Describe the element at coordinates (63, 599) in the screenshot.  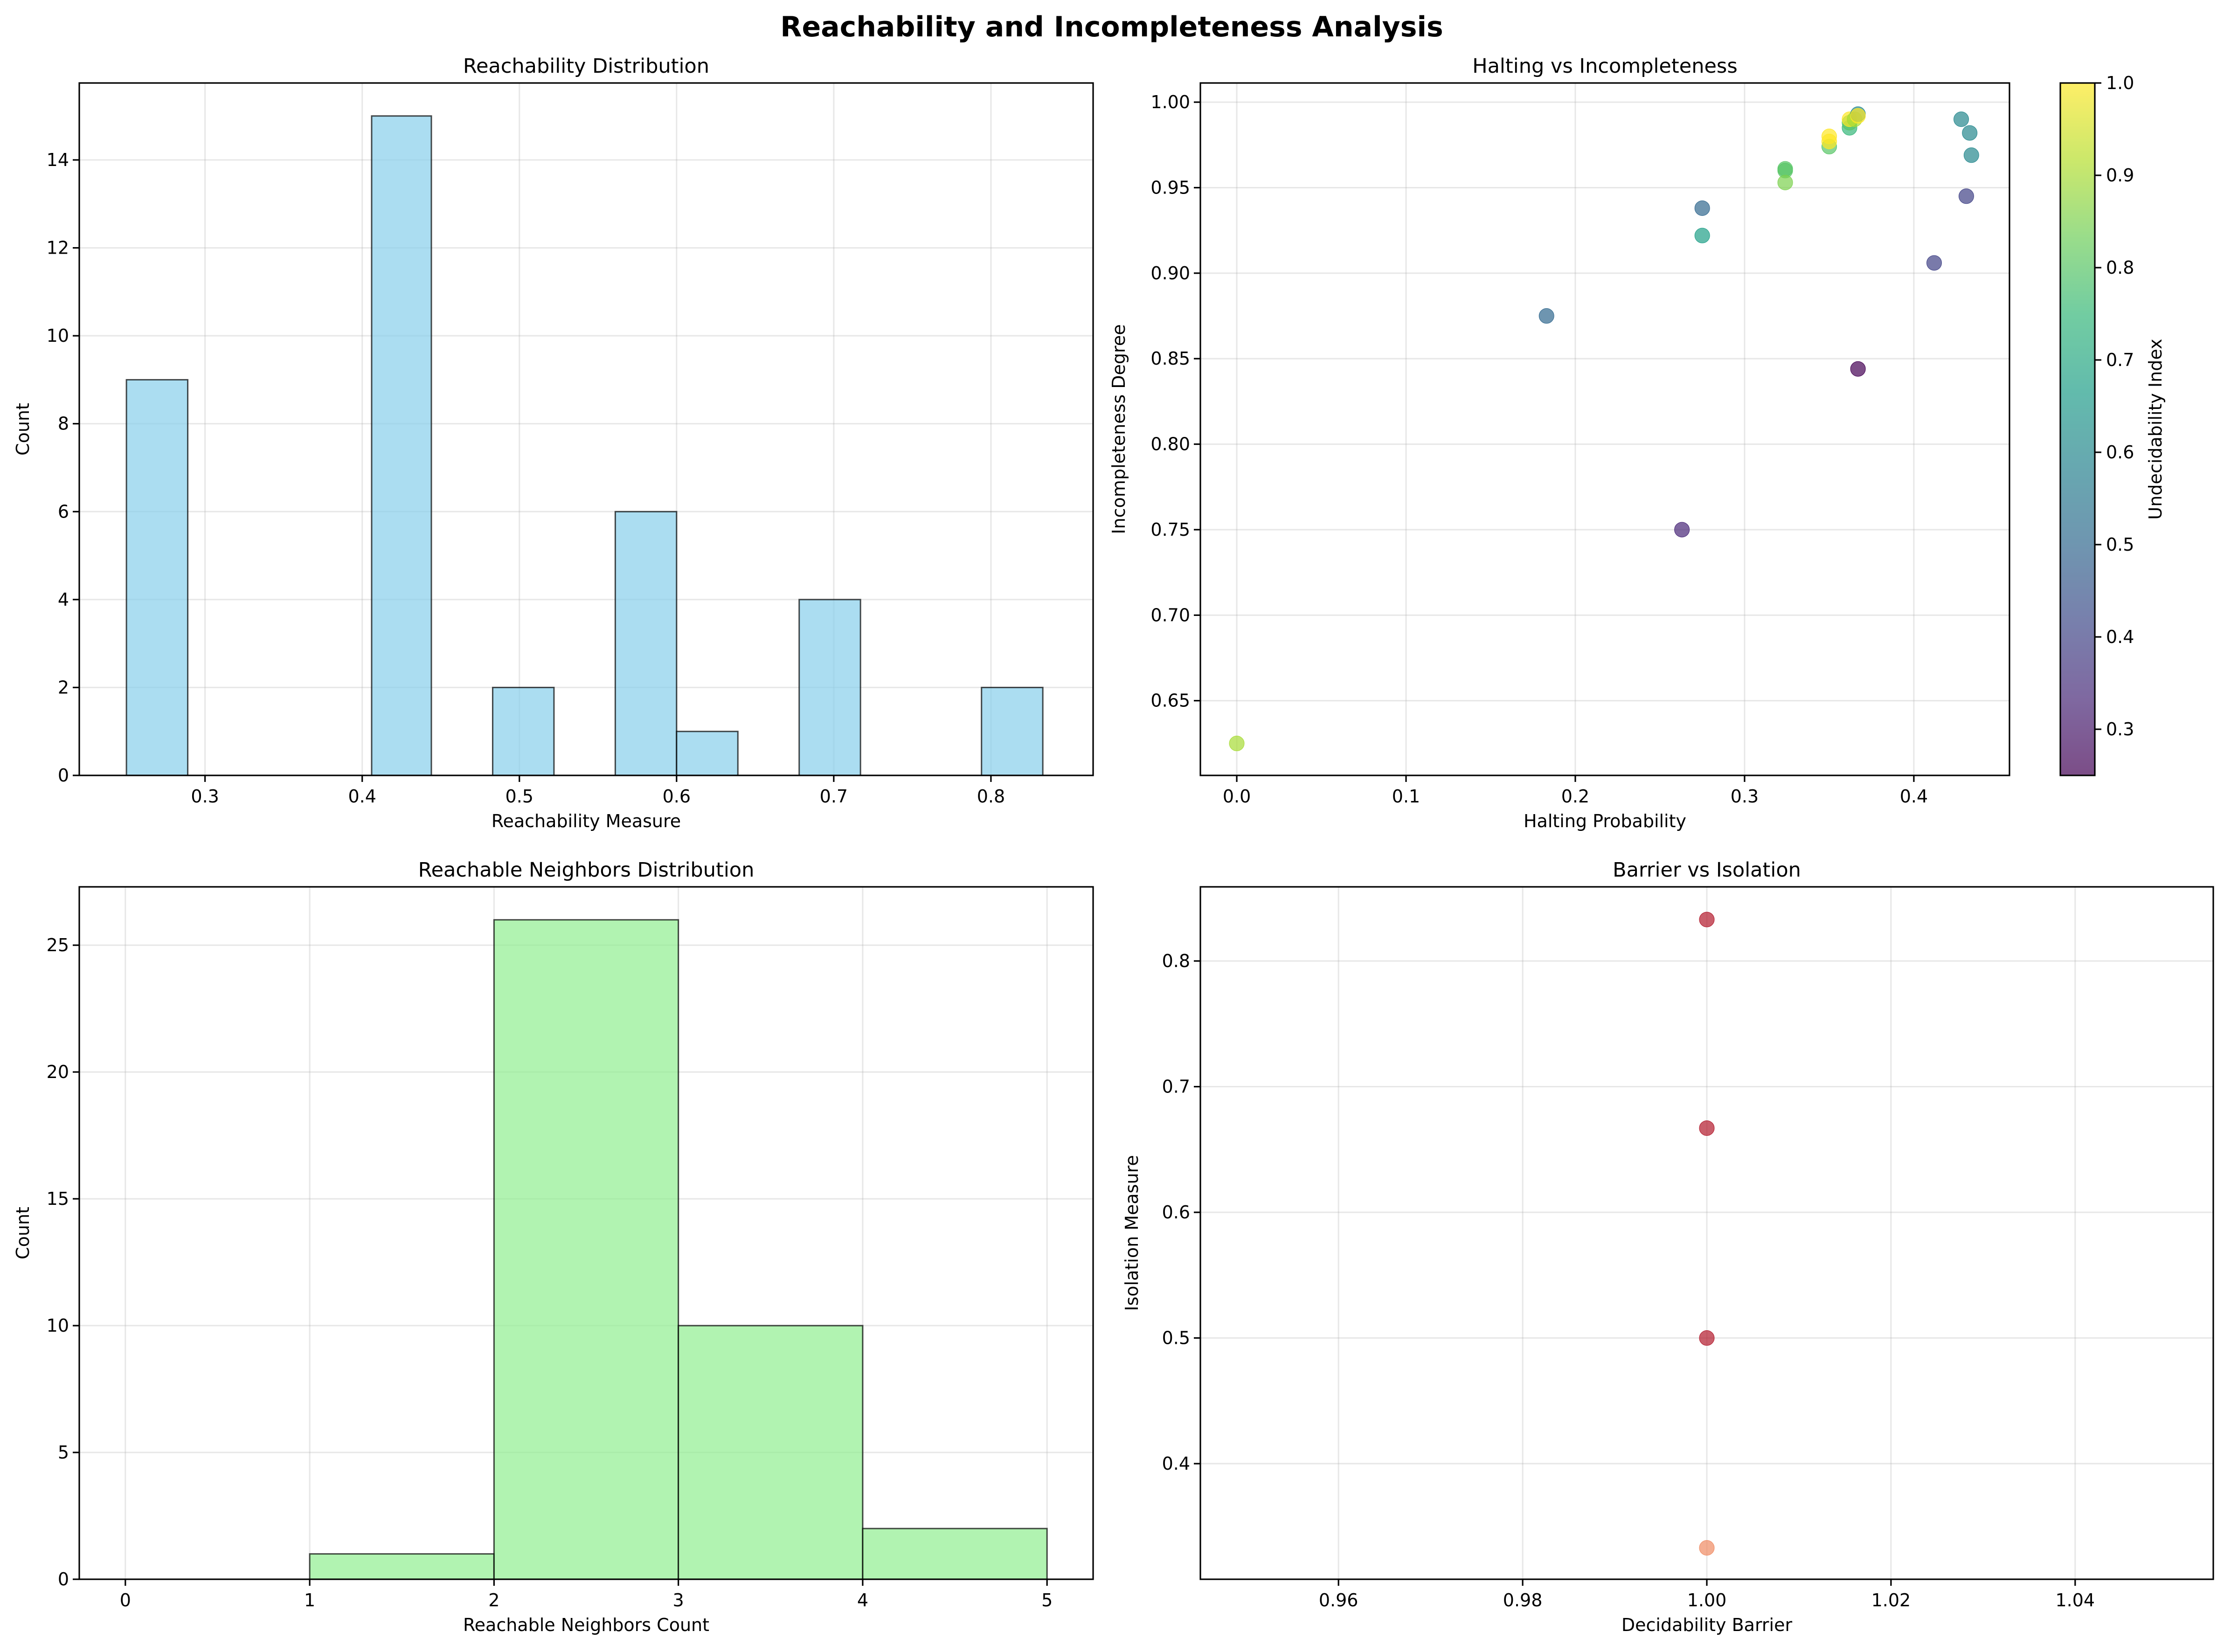
I see `y-tick-label: 4` at that location.